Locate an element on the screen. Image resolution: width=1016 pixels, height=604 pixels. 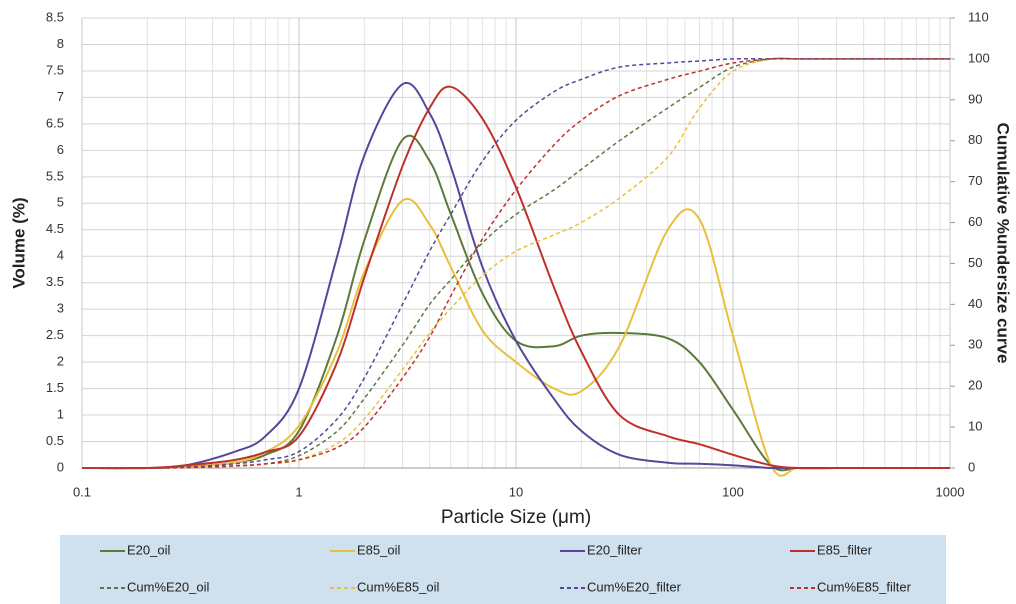
y-tick-label: 1 is located at coordinates (60, 413).